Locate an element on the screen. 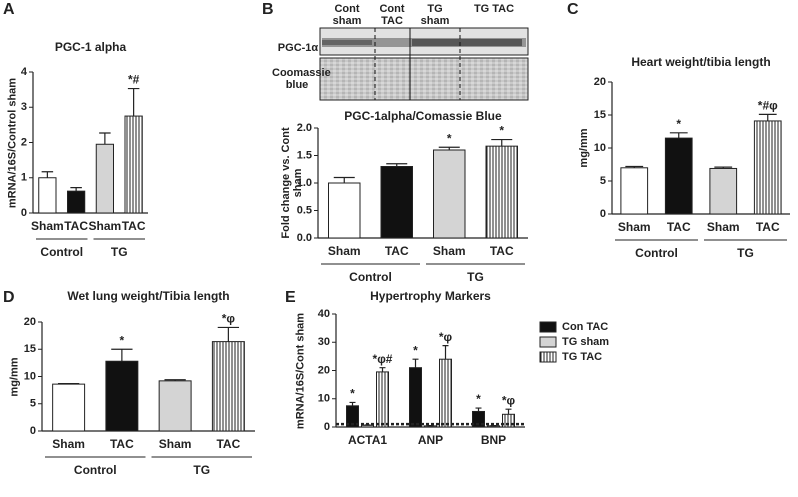 This screenshot has height=497, width=798. x-tick-label: BNP is located at coordinates (493, 440).